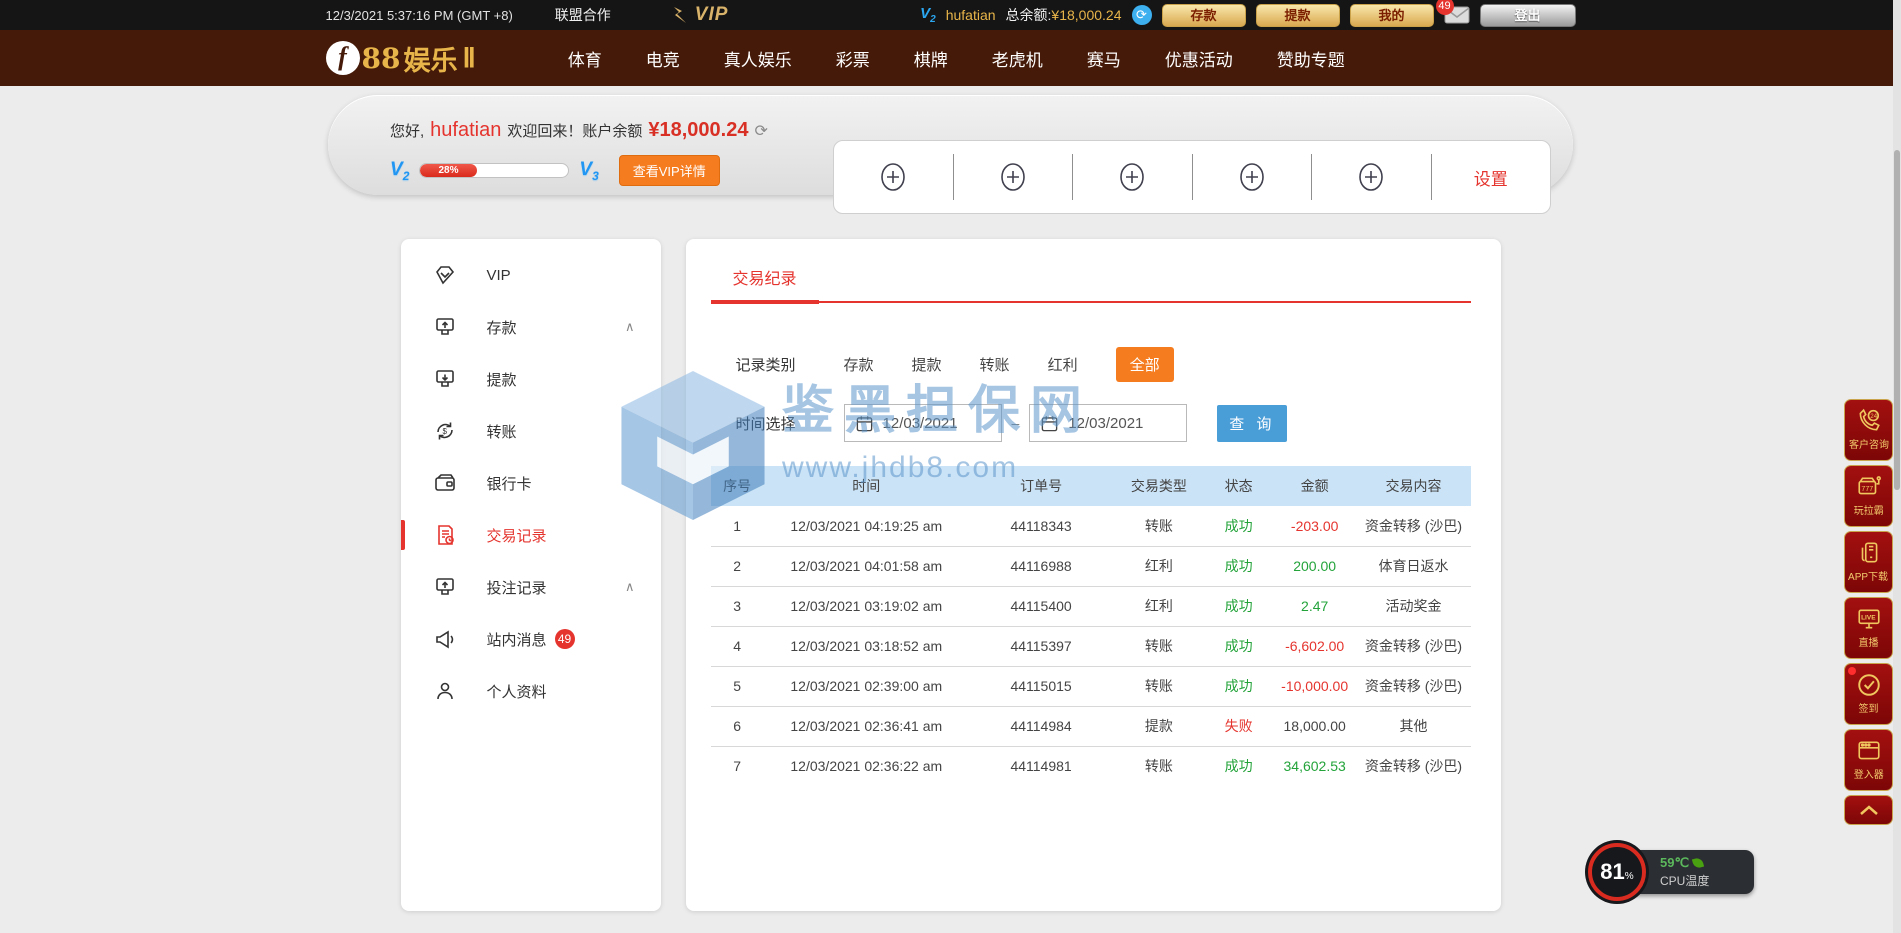  I want to click on scroll-top-button, so click(1868, 810).